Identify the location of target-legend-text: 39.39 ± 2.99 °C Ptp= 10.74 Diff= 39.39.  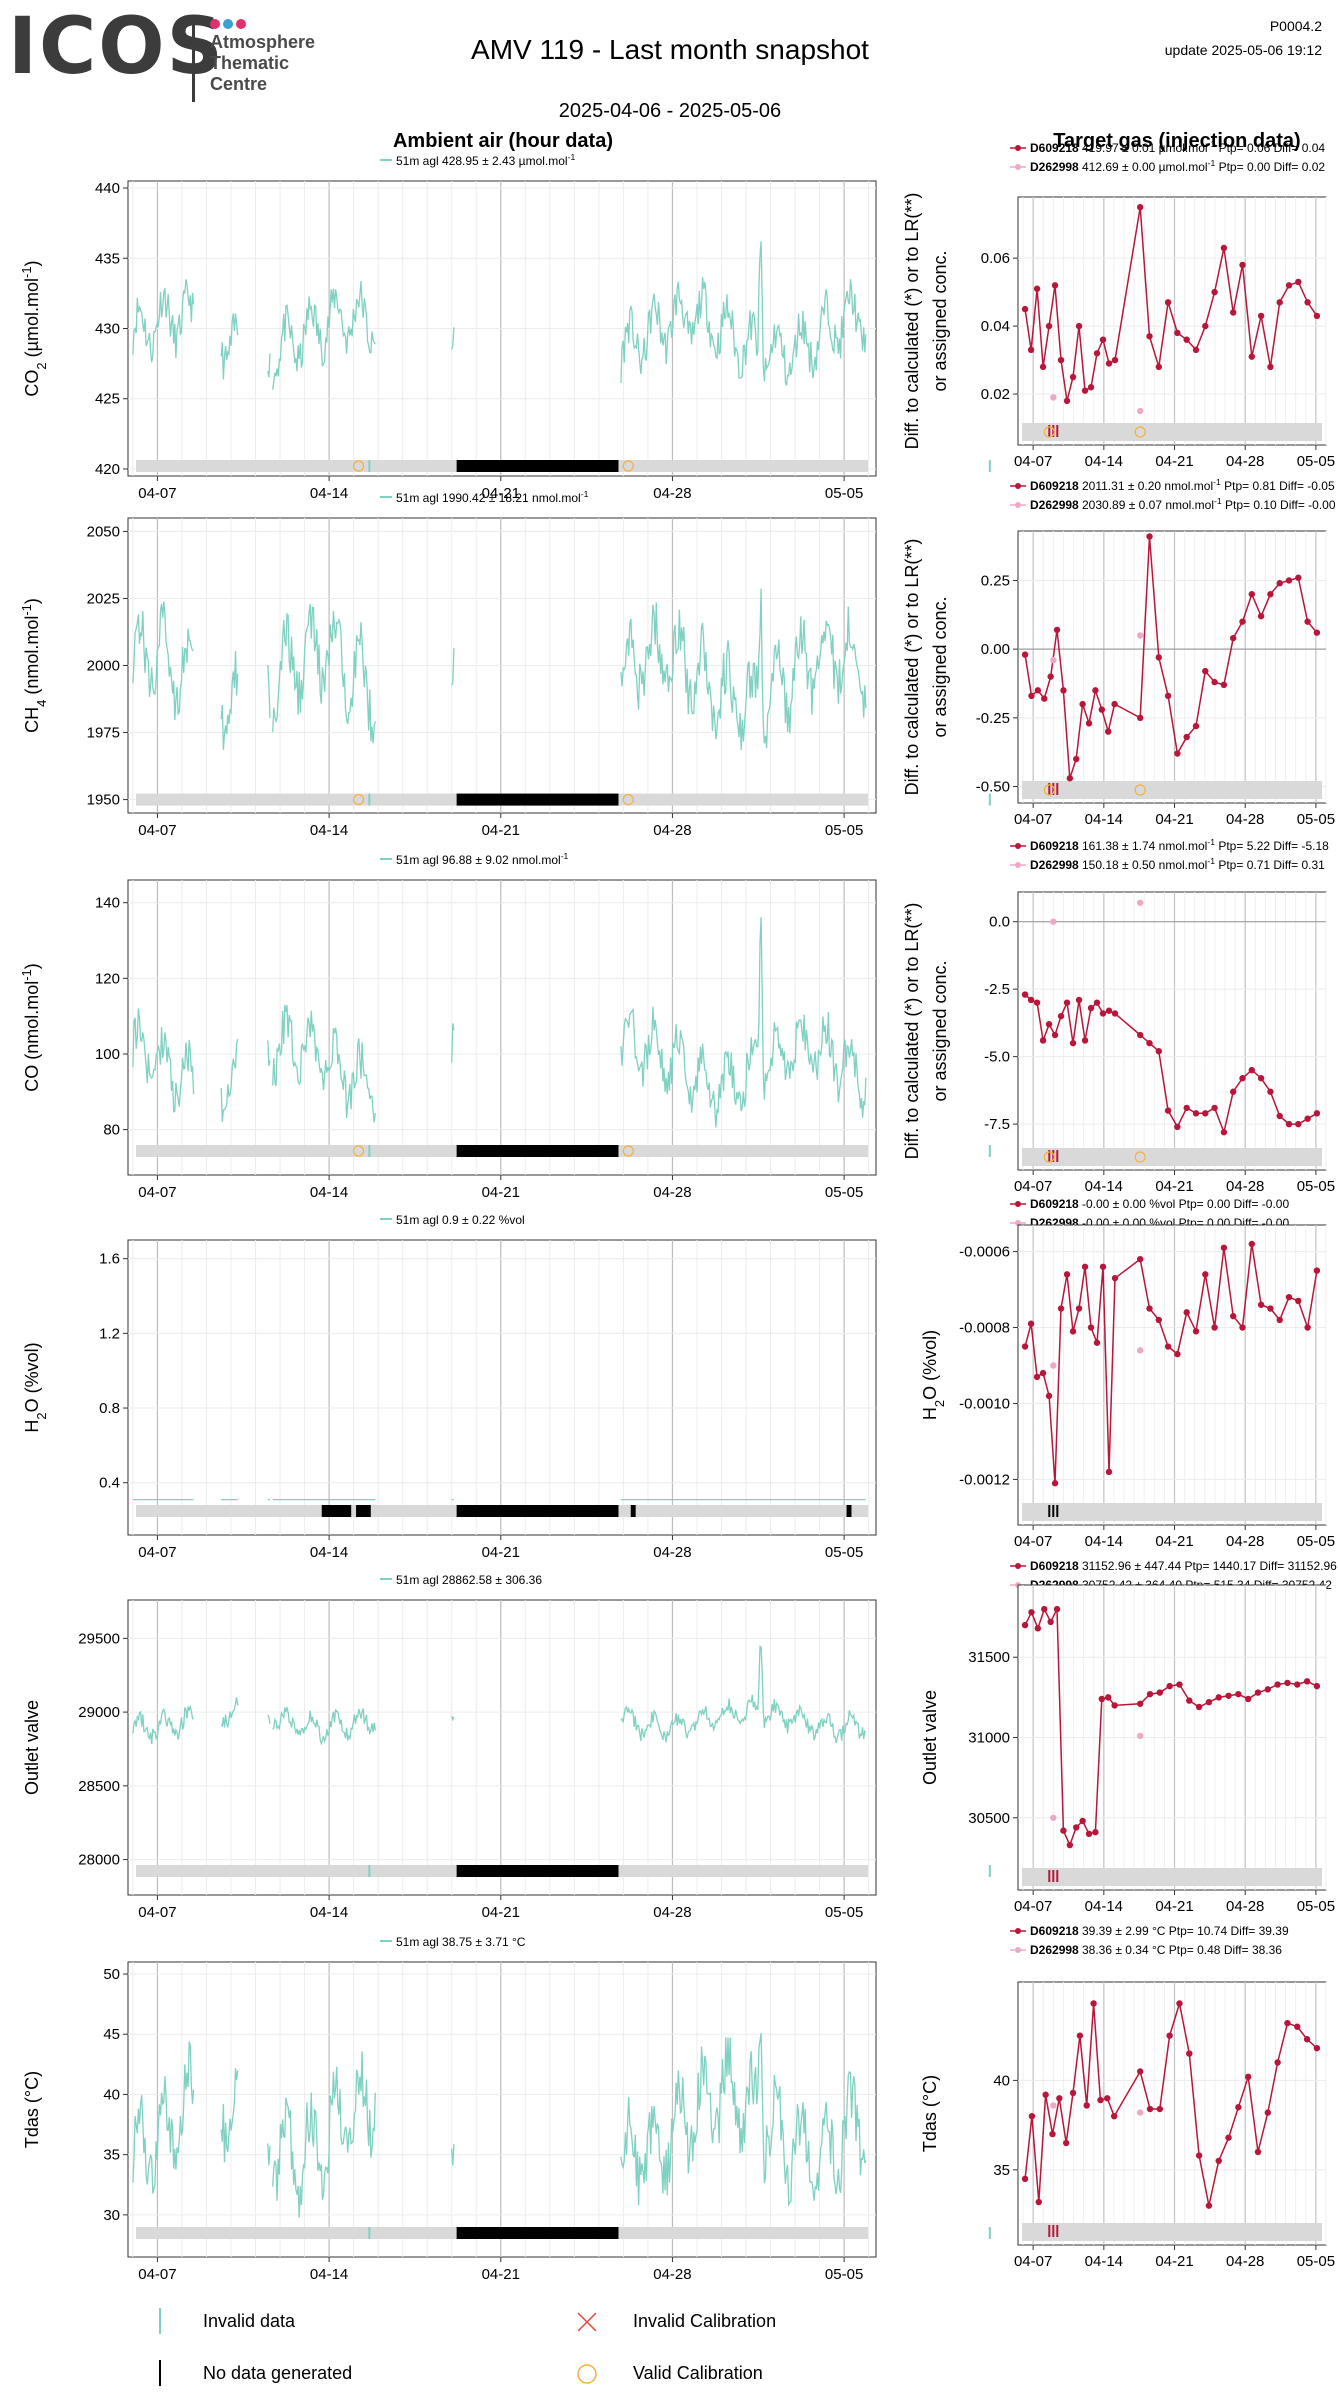
(1185, 1931).